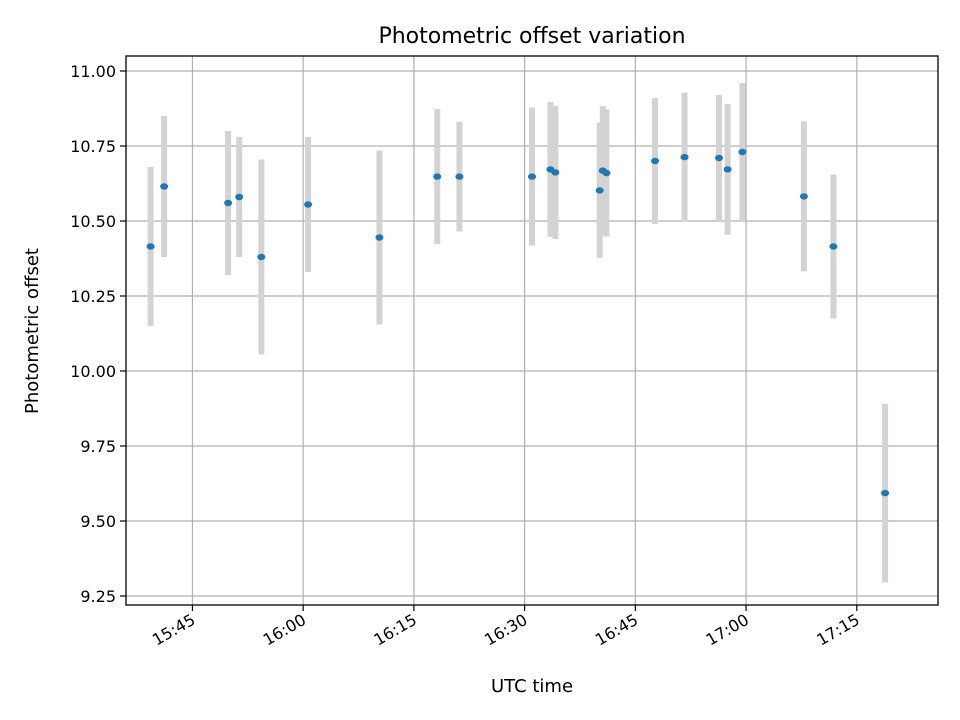 This screenshot has height=720, width=960. Describe the element at coordinates (32, 331) in the screenshot. I see `y-axis-label: Photometric offset` at that location.